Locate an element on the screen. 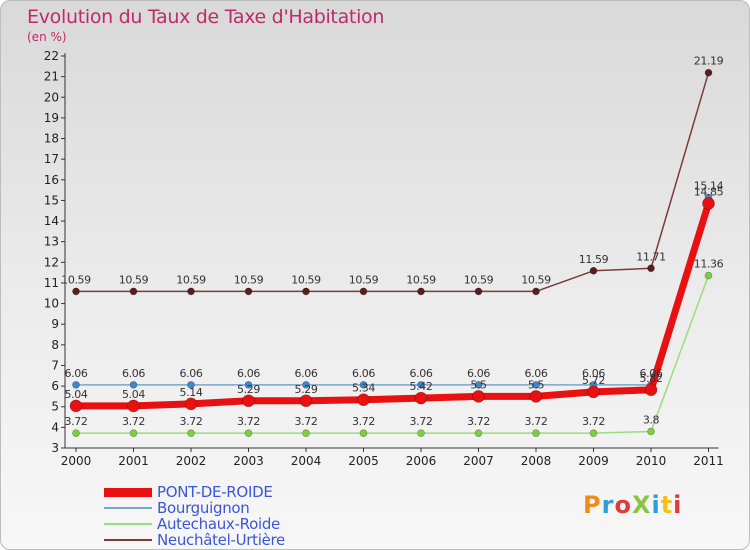  legend-label: PONT-DE-ROIDE is located at coordinates (215, 492).